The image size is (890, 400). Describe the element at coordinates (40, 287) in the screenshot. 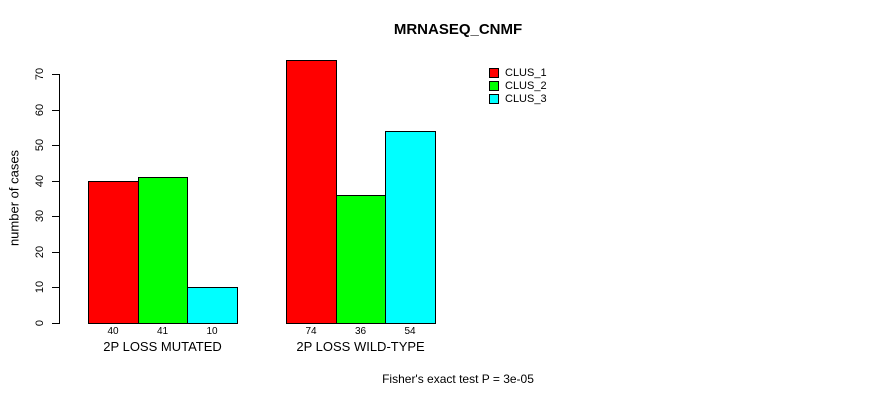

I see `y-tick-label: 10` at that location.